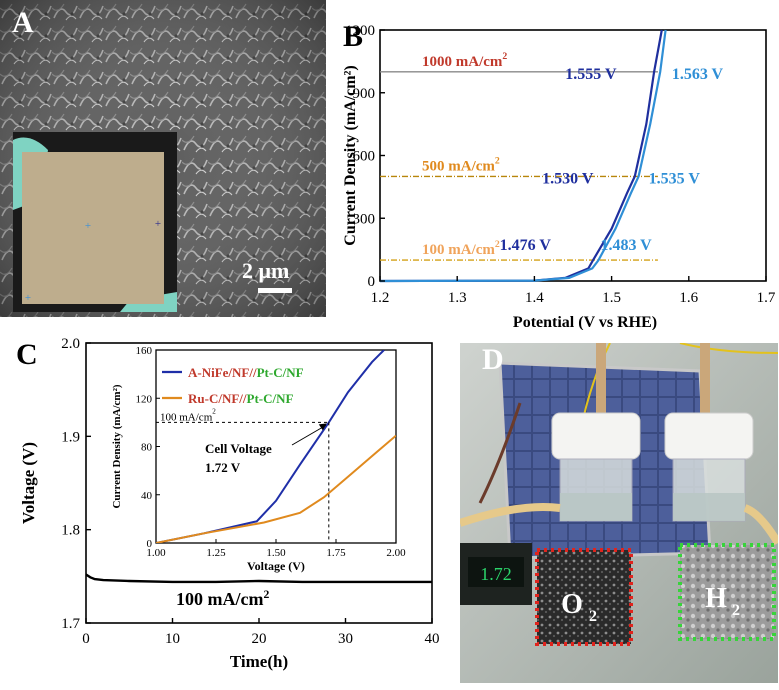  What do you see at coordinates (144, 399) in the screenshot?
I see `inset-y-tick-label: 120` at bounding box center [144, 399].